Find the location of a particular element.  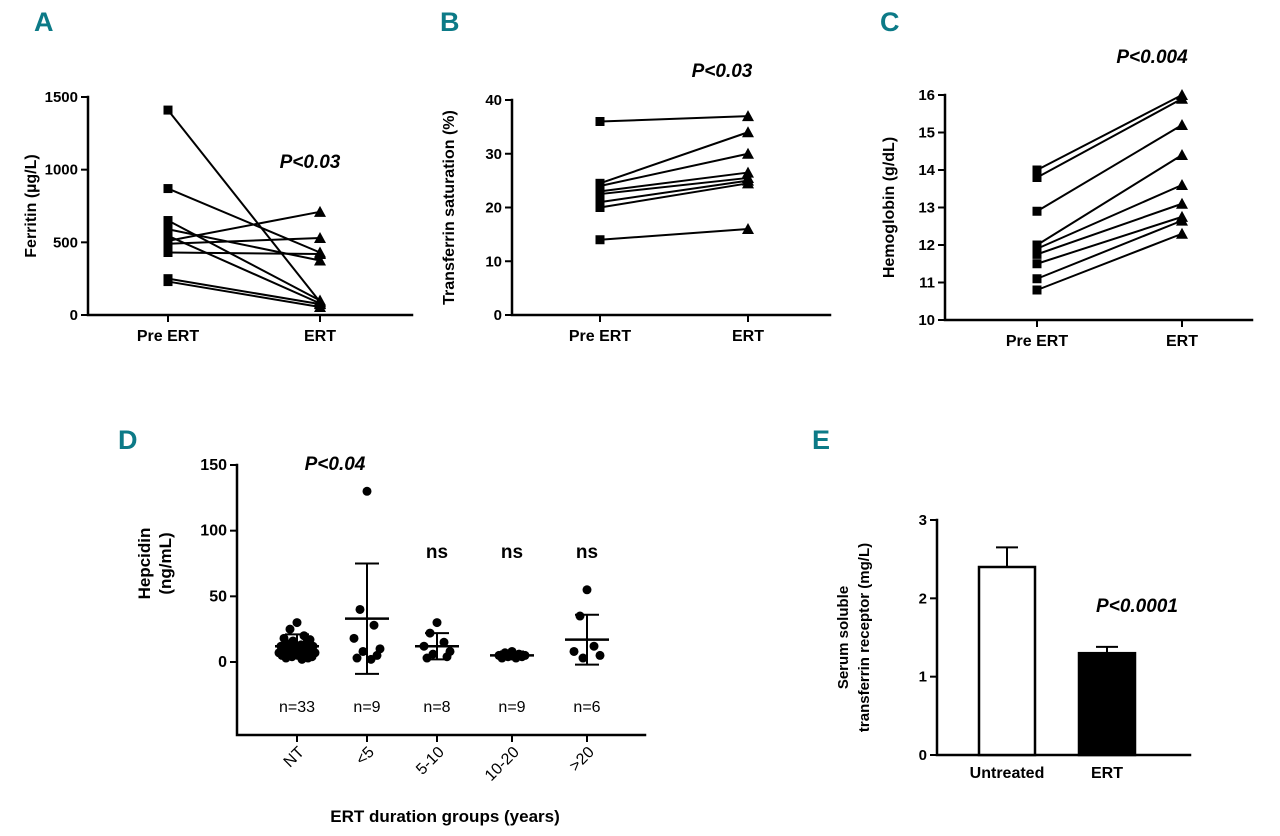

y-tick-label: 16 is located at coordinates (926, 95).